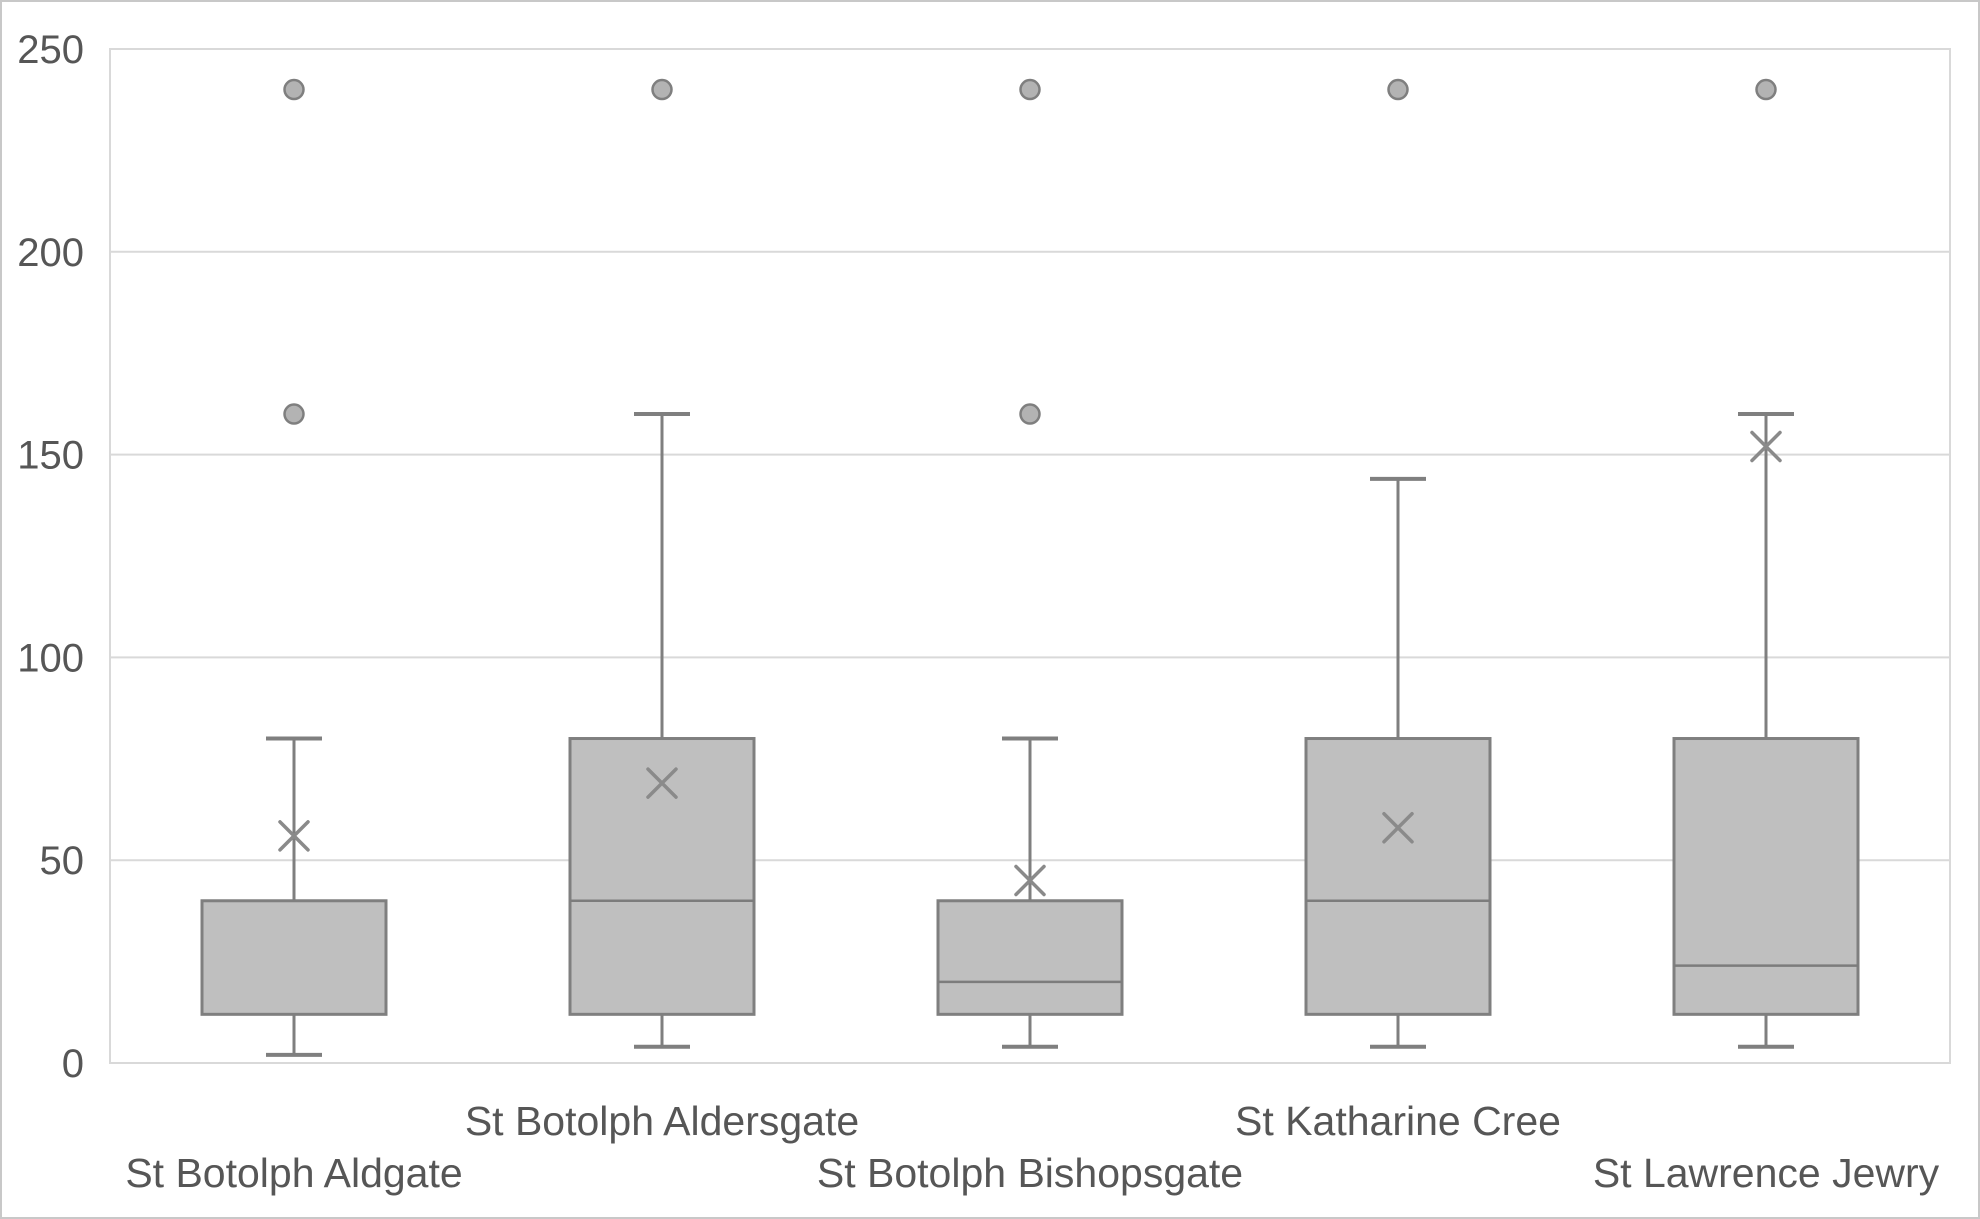  I want to click on x-category-label: St Botolph Aldersgate, so click(662, 1121).